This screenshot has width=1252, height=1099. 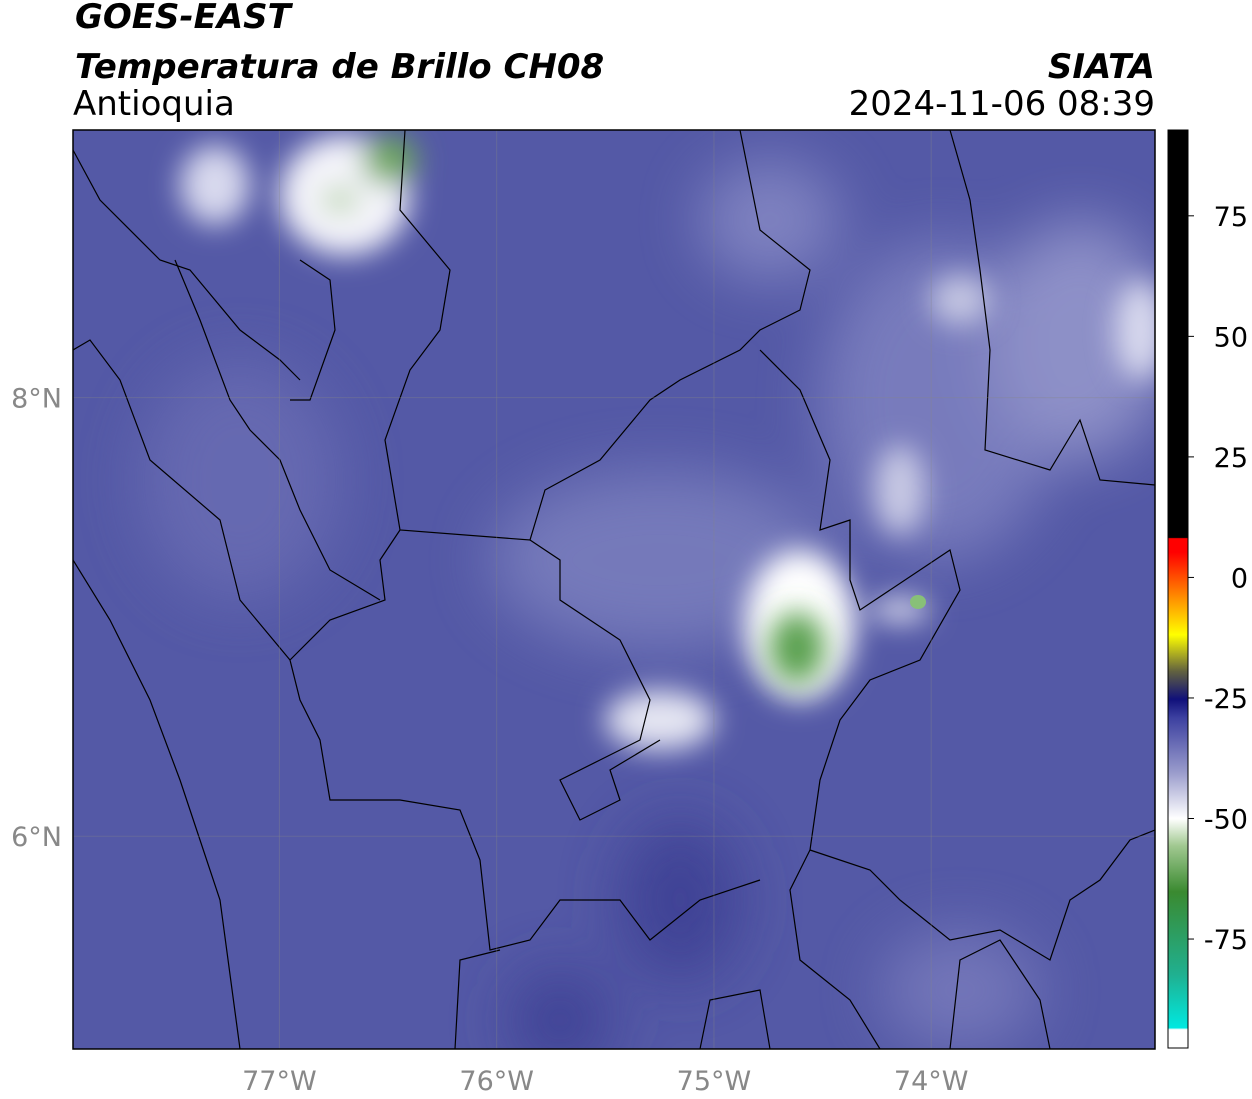 What do you see at coordinates (1239, 578) in the screenshot?
I see `colorbar-tick-label: 0` at bounding box center [1239, 578].